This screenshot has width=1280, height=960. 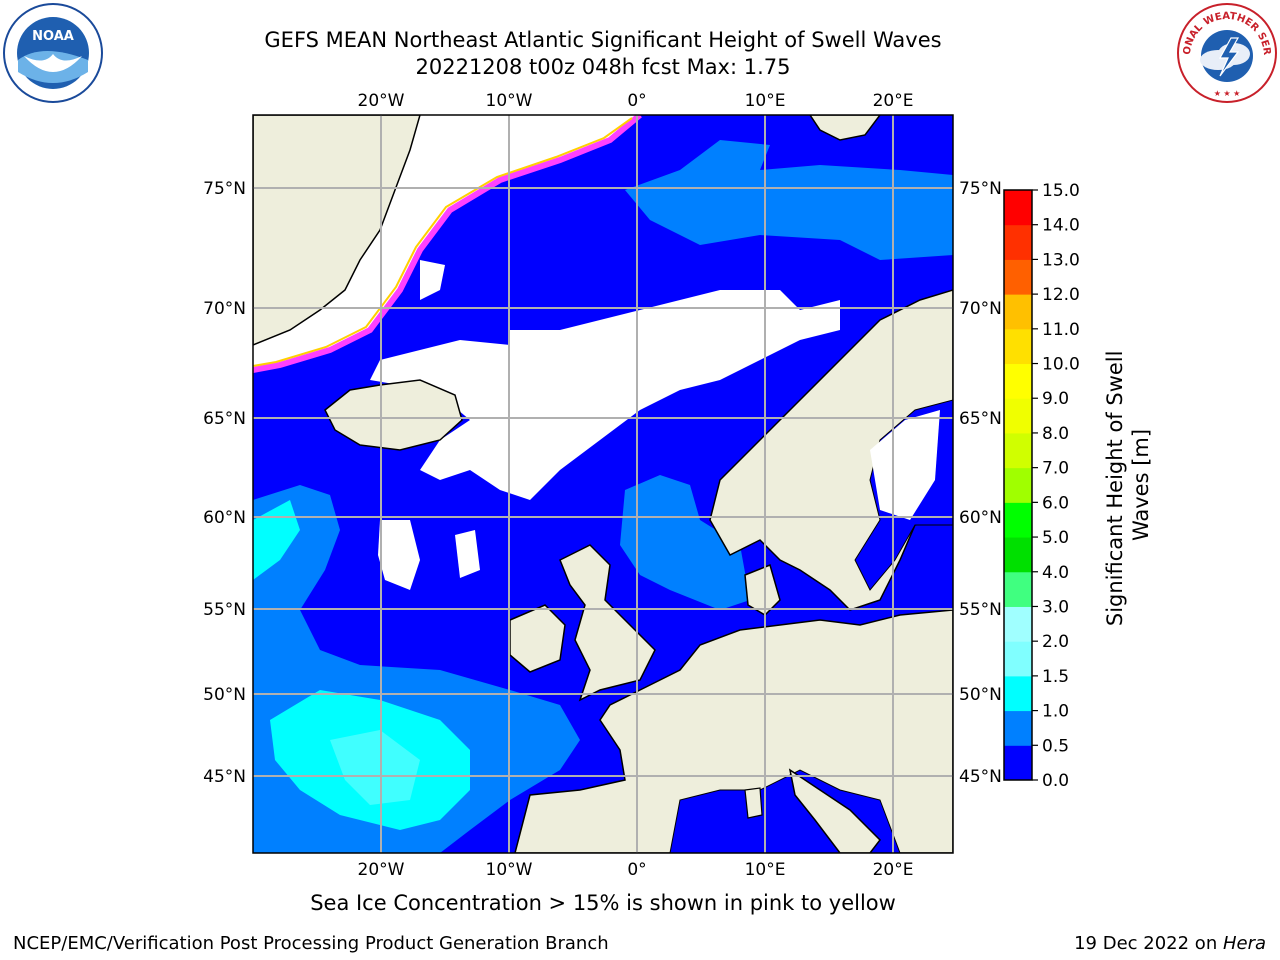 What do you see at coordinates (845, 128) in the screenshot?
I see `svalbard-landmass` at bounding box center [845, 128].